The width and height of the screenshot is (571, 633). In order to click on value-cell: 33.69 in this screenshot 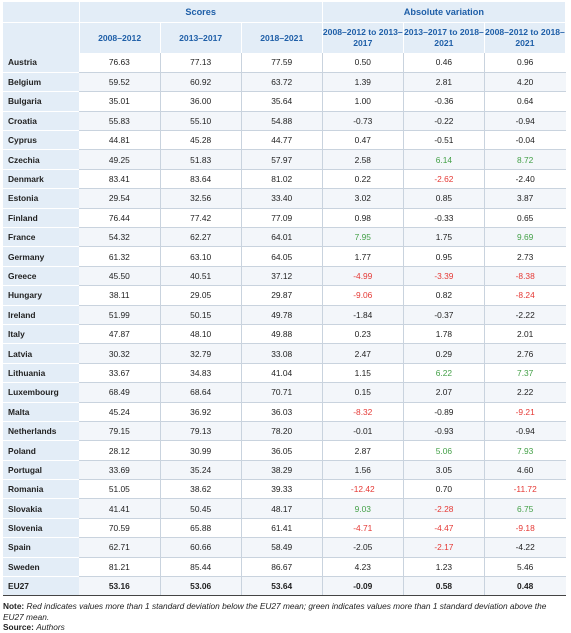, I will do `click(120, 470)`.